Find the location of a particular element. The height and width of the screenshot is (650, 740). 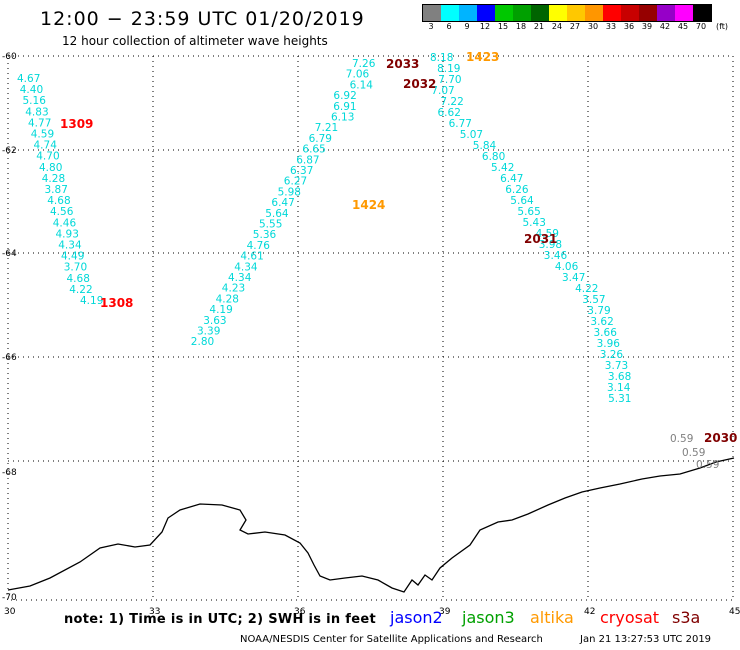

swh-value-west: 4.22 is located at coordinates (80, 290).